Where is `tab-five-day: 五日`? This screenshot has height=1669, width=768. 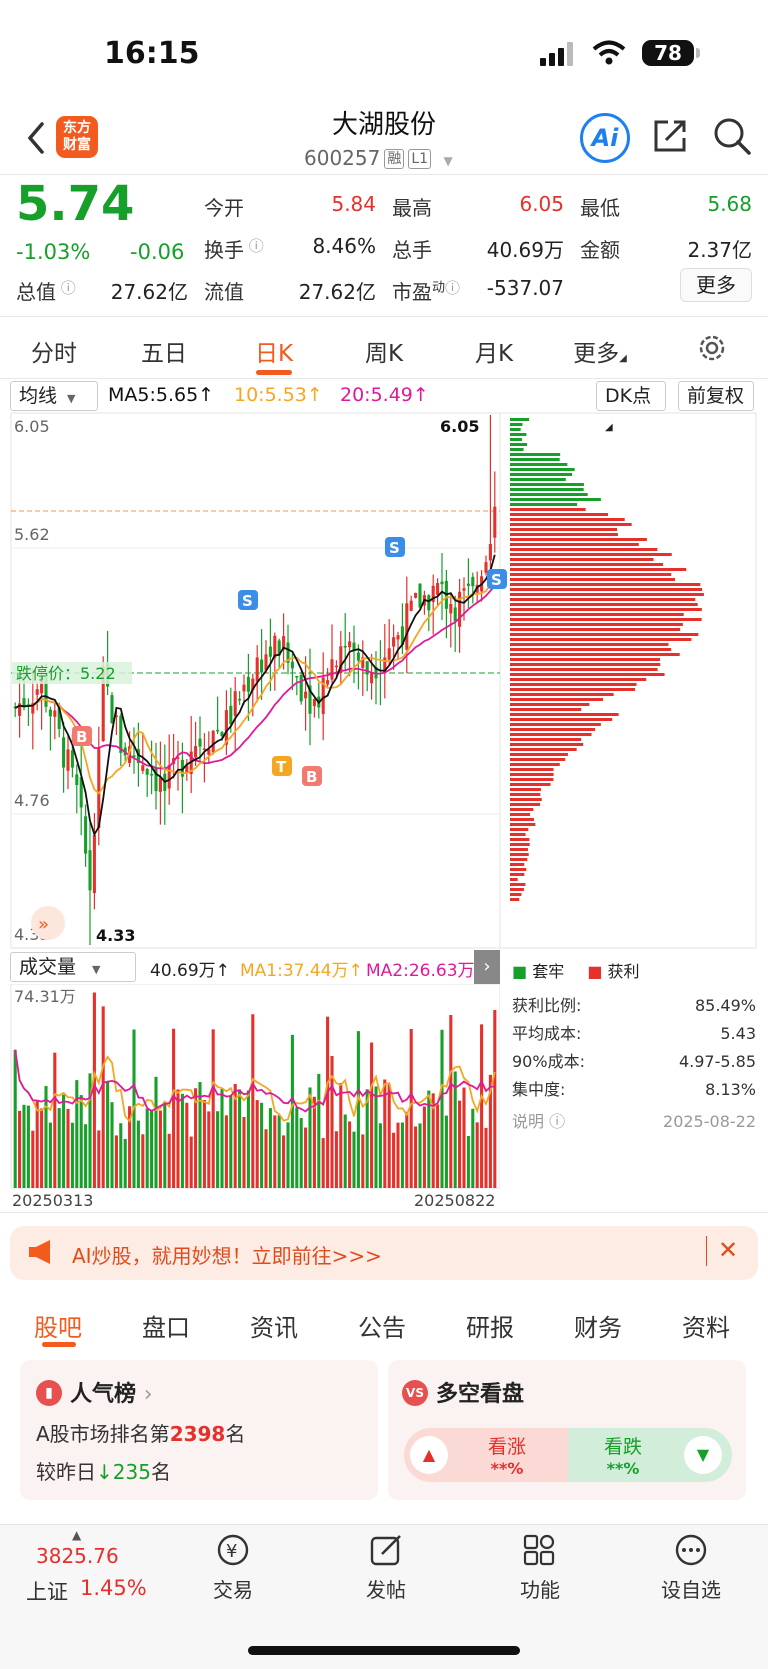
tab-five-day: 五日 is located at coordinates (164, 354).